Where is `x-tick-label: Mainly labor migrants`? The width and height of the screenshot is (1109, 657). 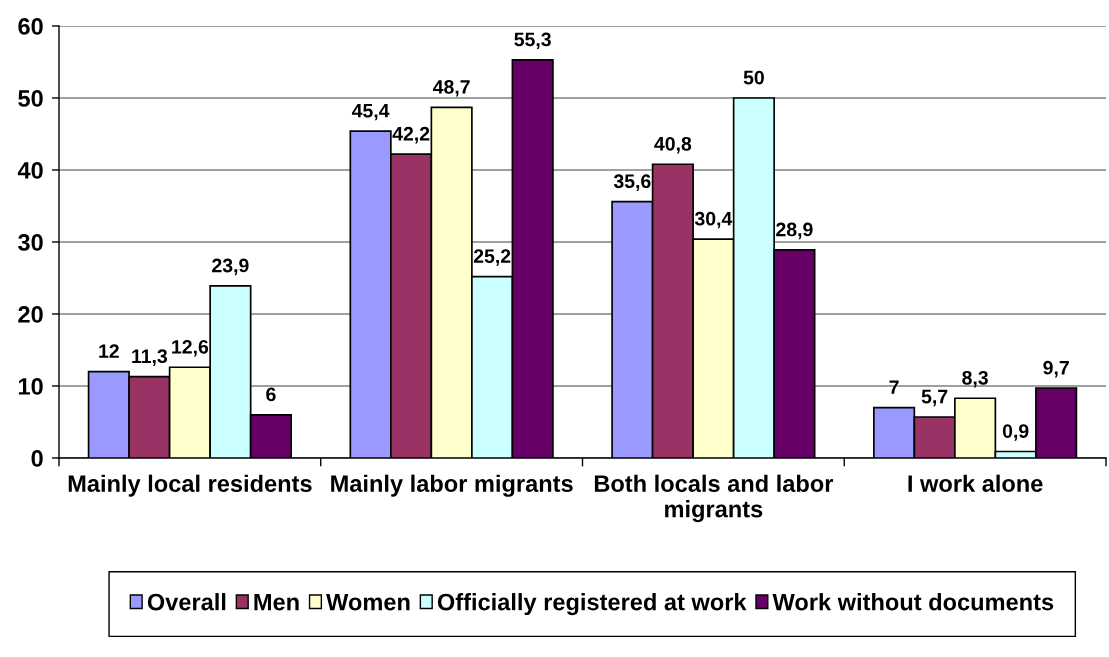
x-tick-label: Mainly labor migrants is located at coordinates (452, 485).